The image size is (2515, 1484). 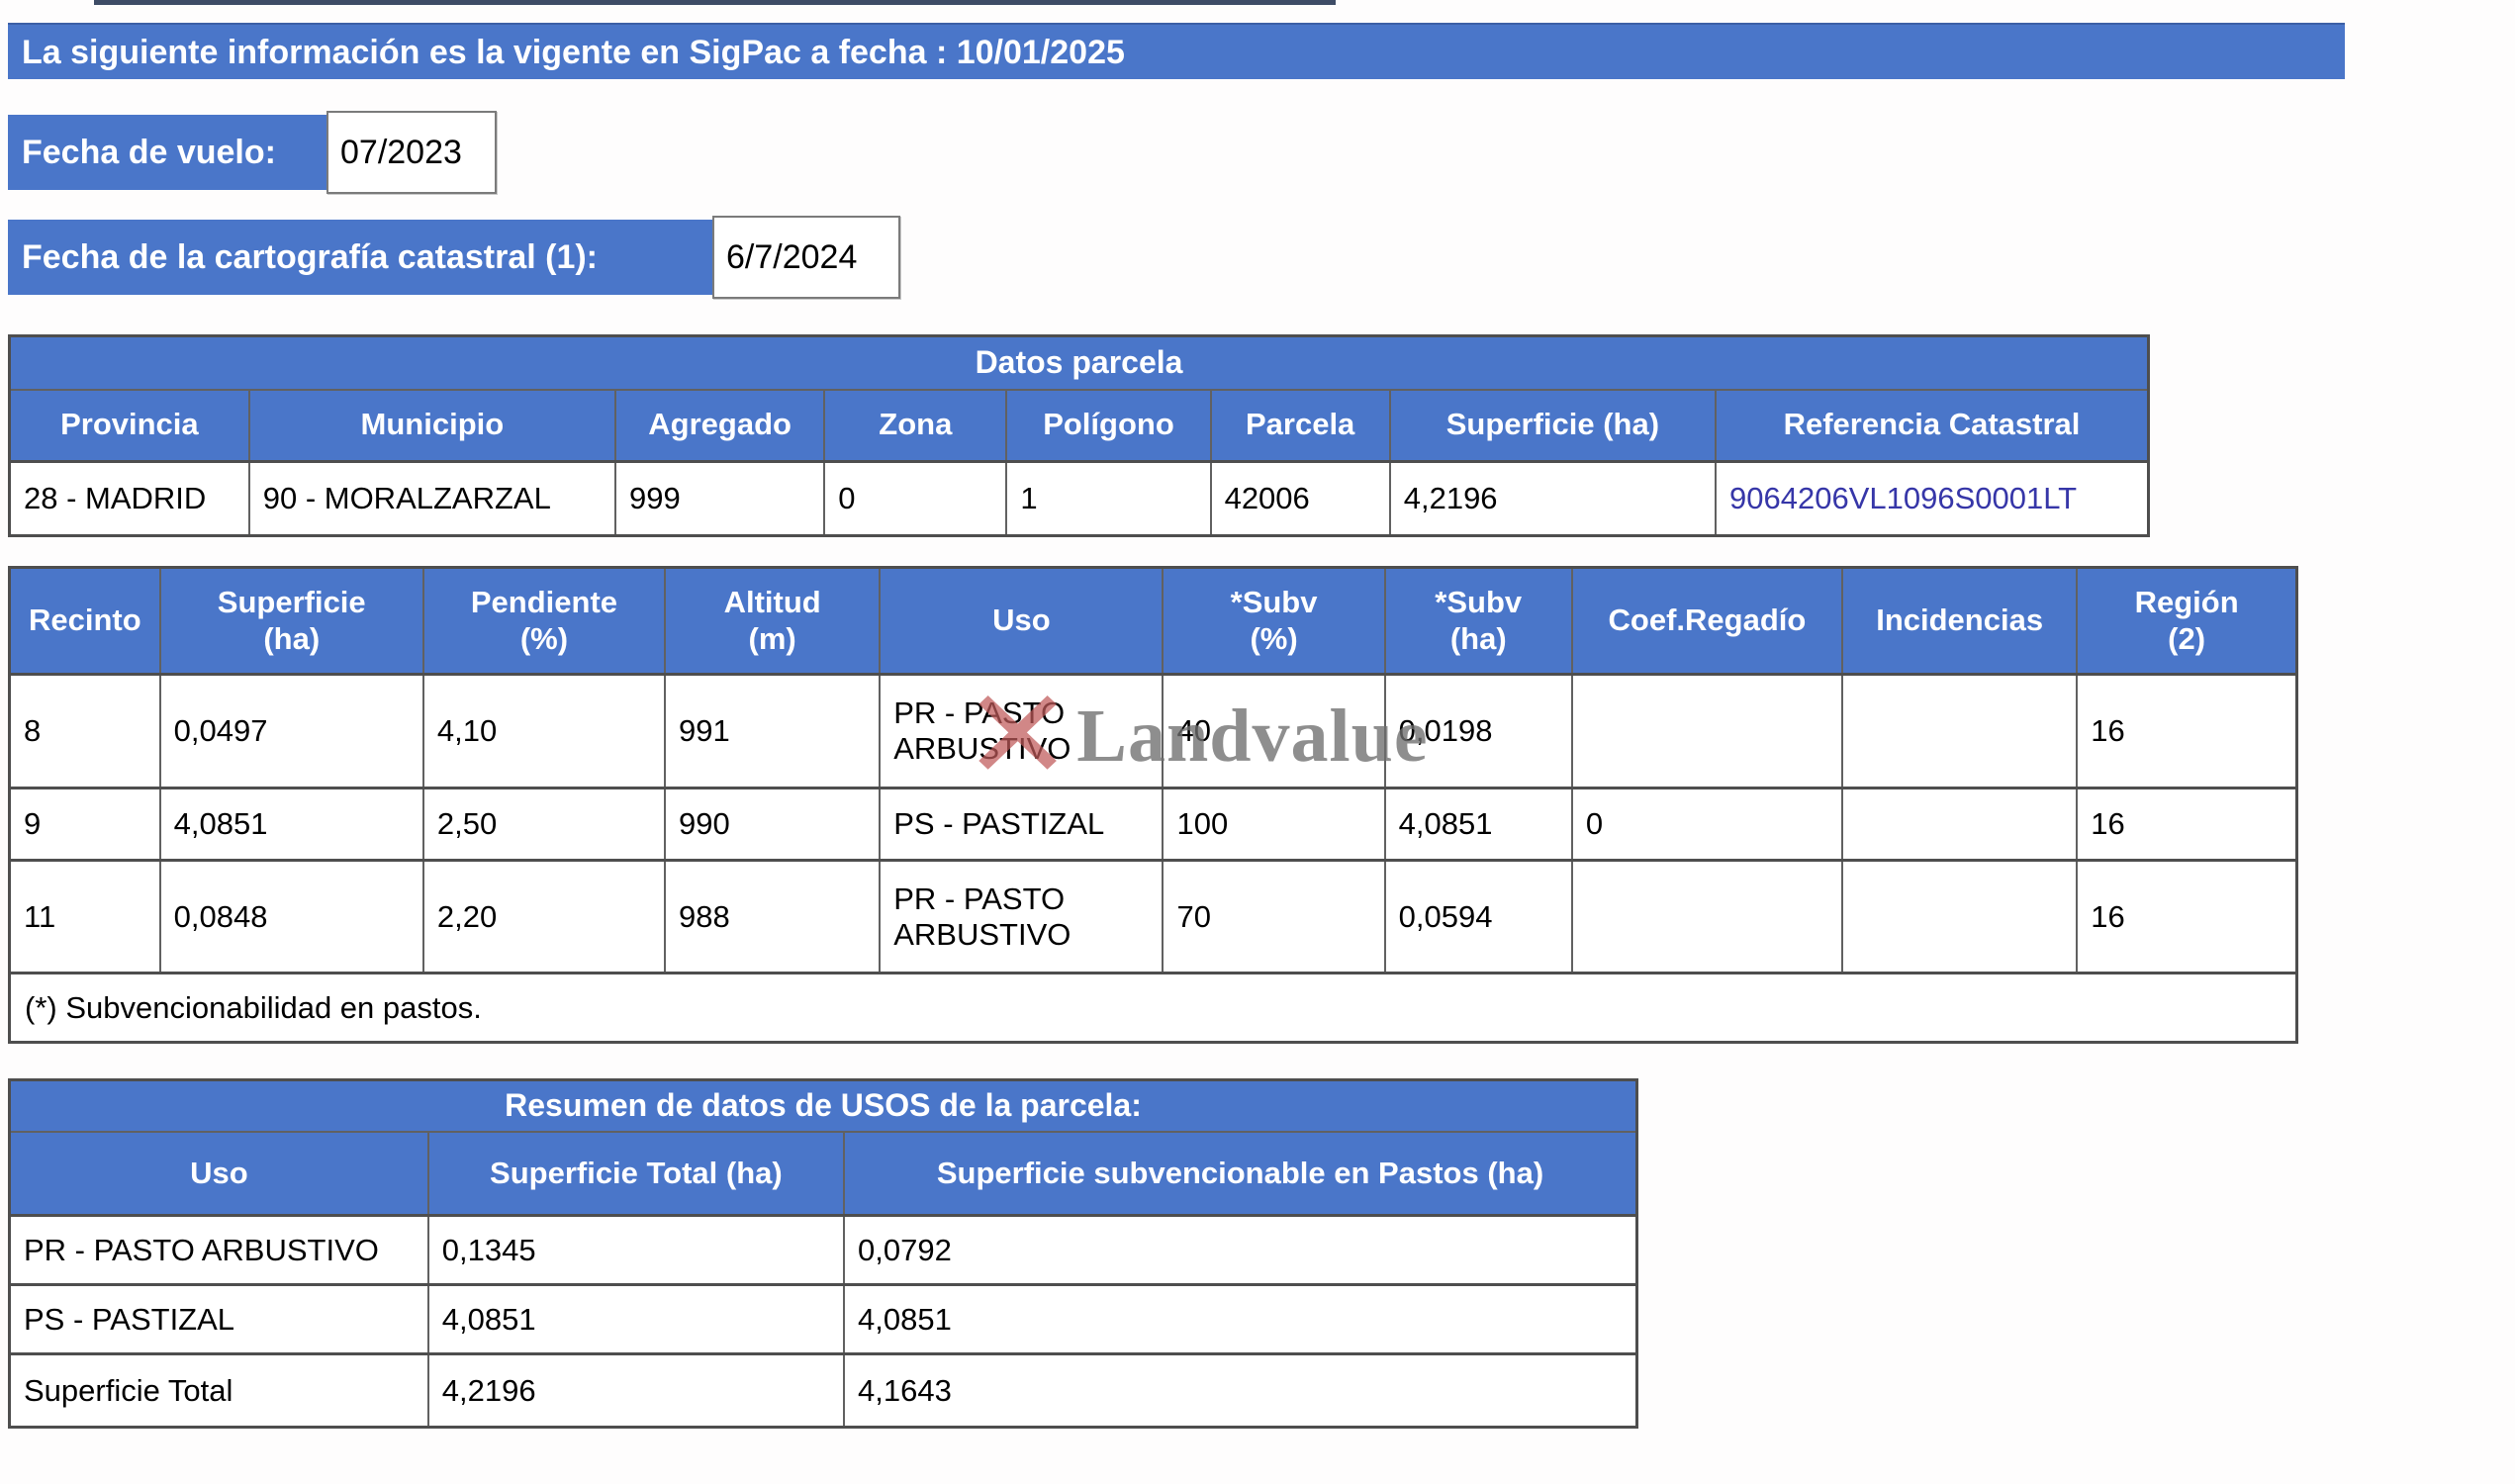 What do you see at coordinates (915, 425) in the screenshot?
I see `column-header-zona: Zona` at bounding box center [915, 425].